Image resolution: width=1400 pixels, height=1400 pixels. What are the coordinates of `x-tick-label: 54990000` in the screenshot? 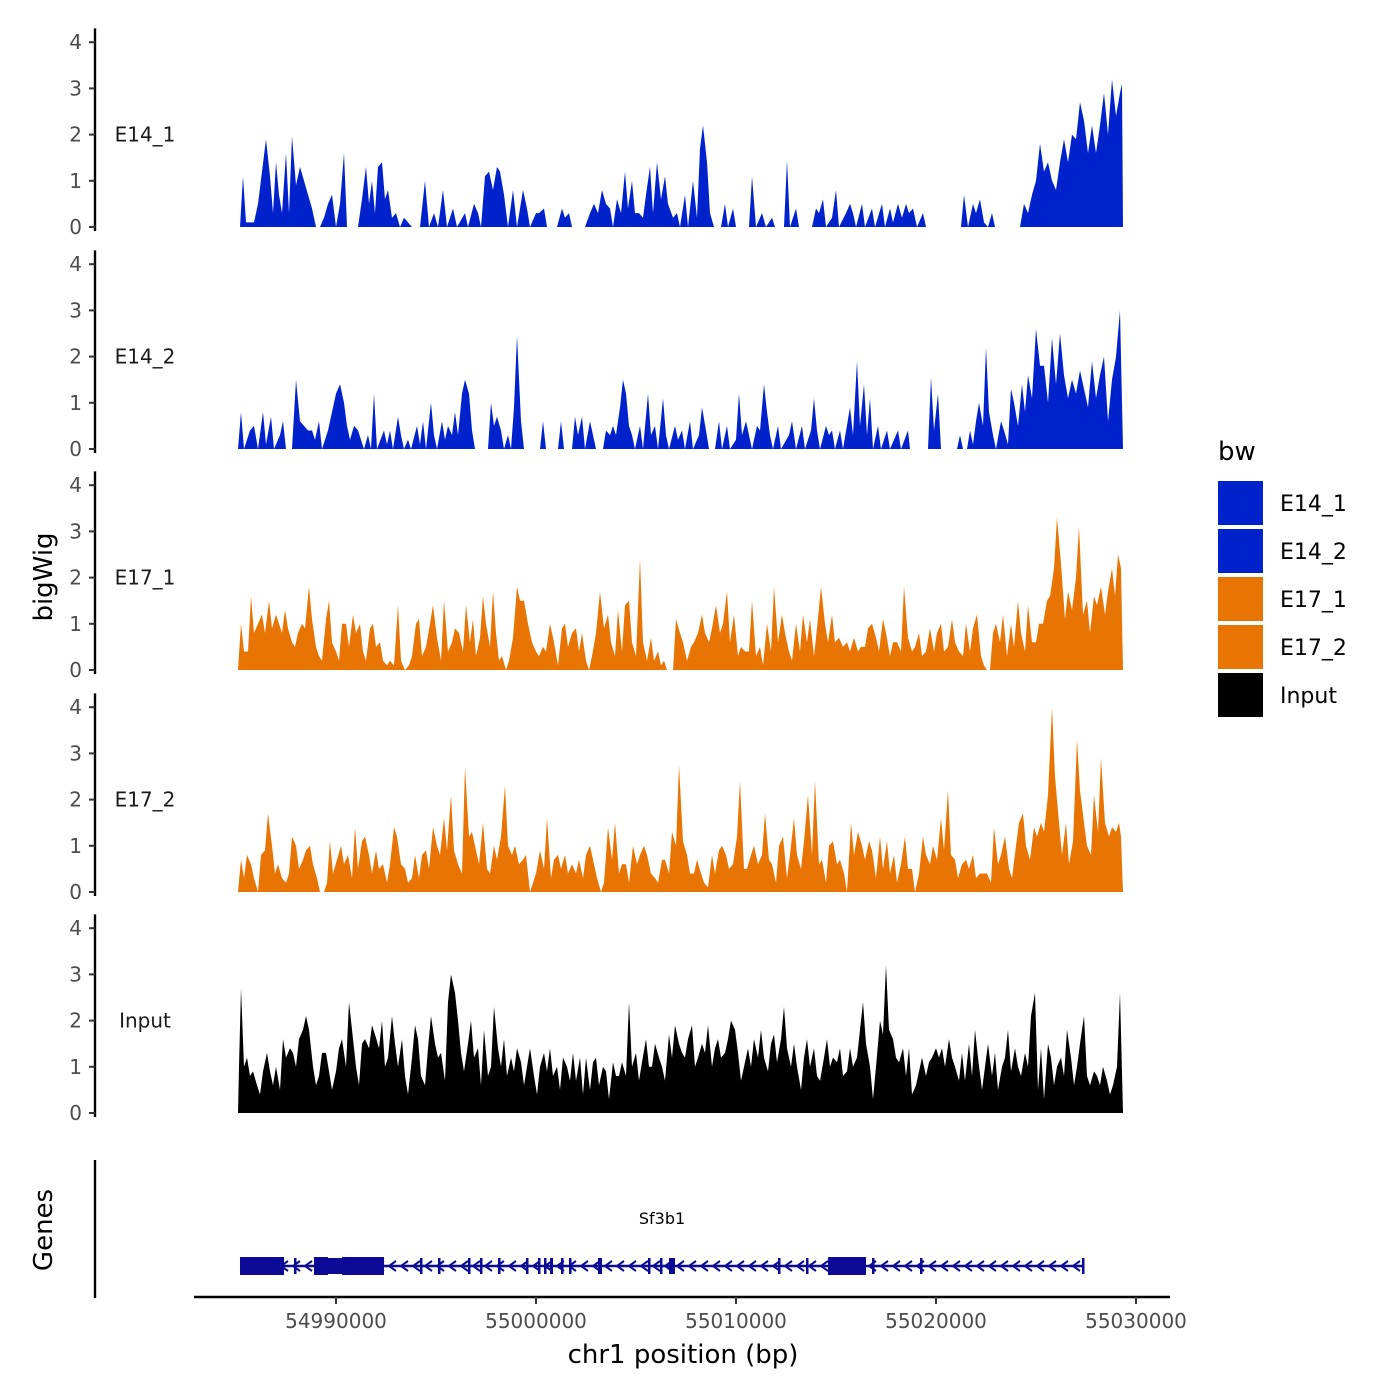 It's located at (336, 1321).